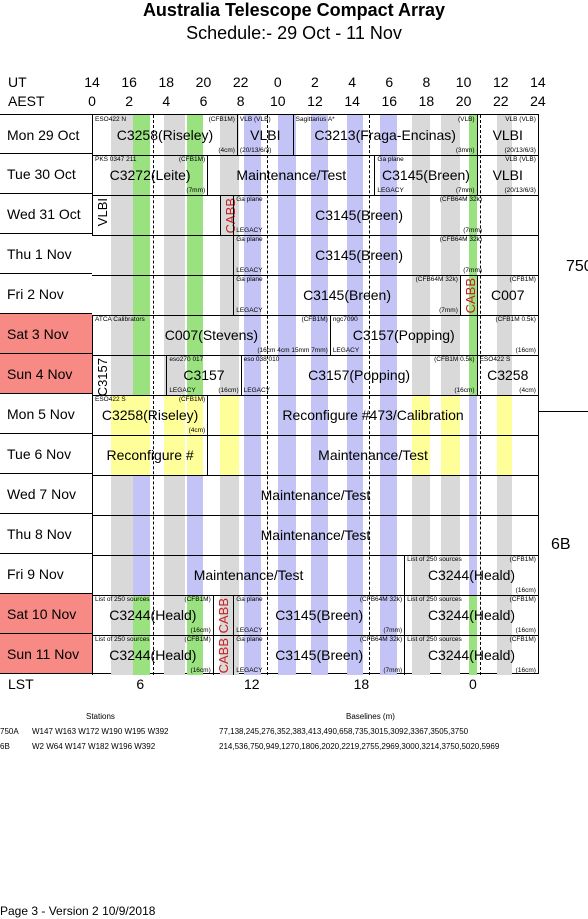 The height and width of the screenshot is (919, 588). I want to click on block-detail: (CFB1M 0.5k), so click(454, 359).